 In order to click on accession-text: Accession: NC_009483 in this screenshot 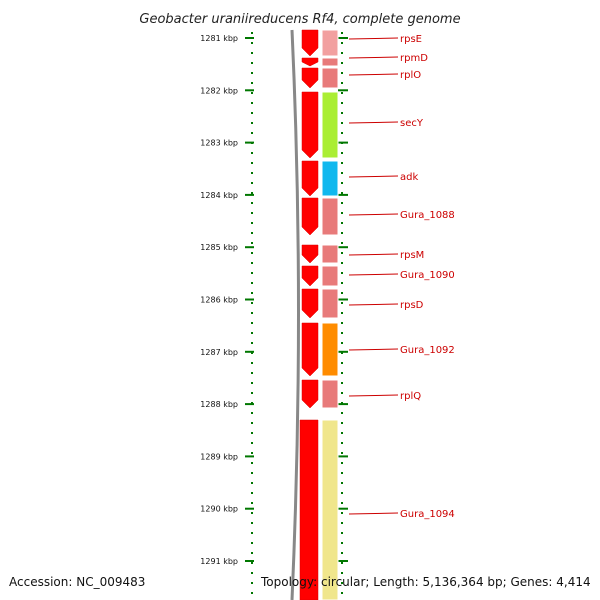, I will do `click(77, 582)`.